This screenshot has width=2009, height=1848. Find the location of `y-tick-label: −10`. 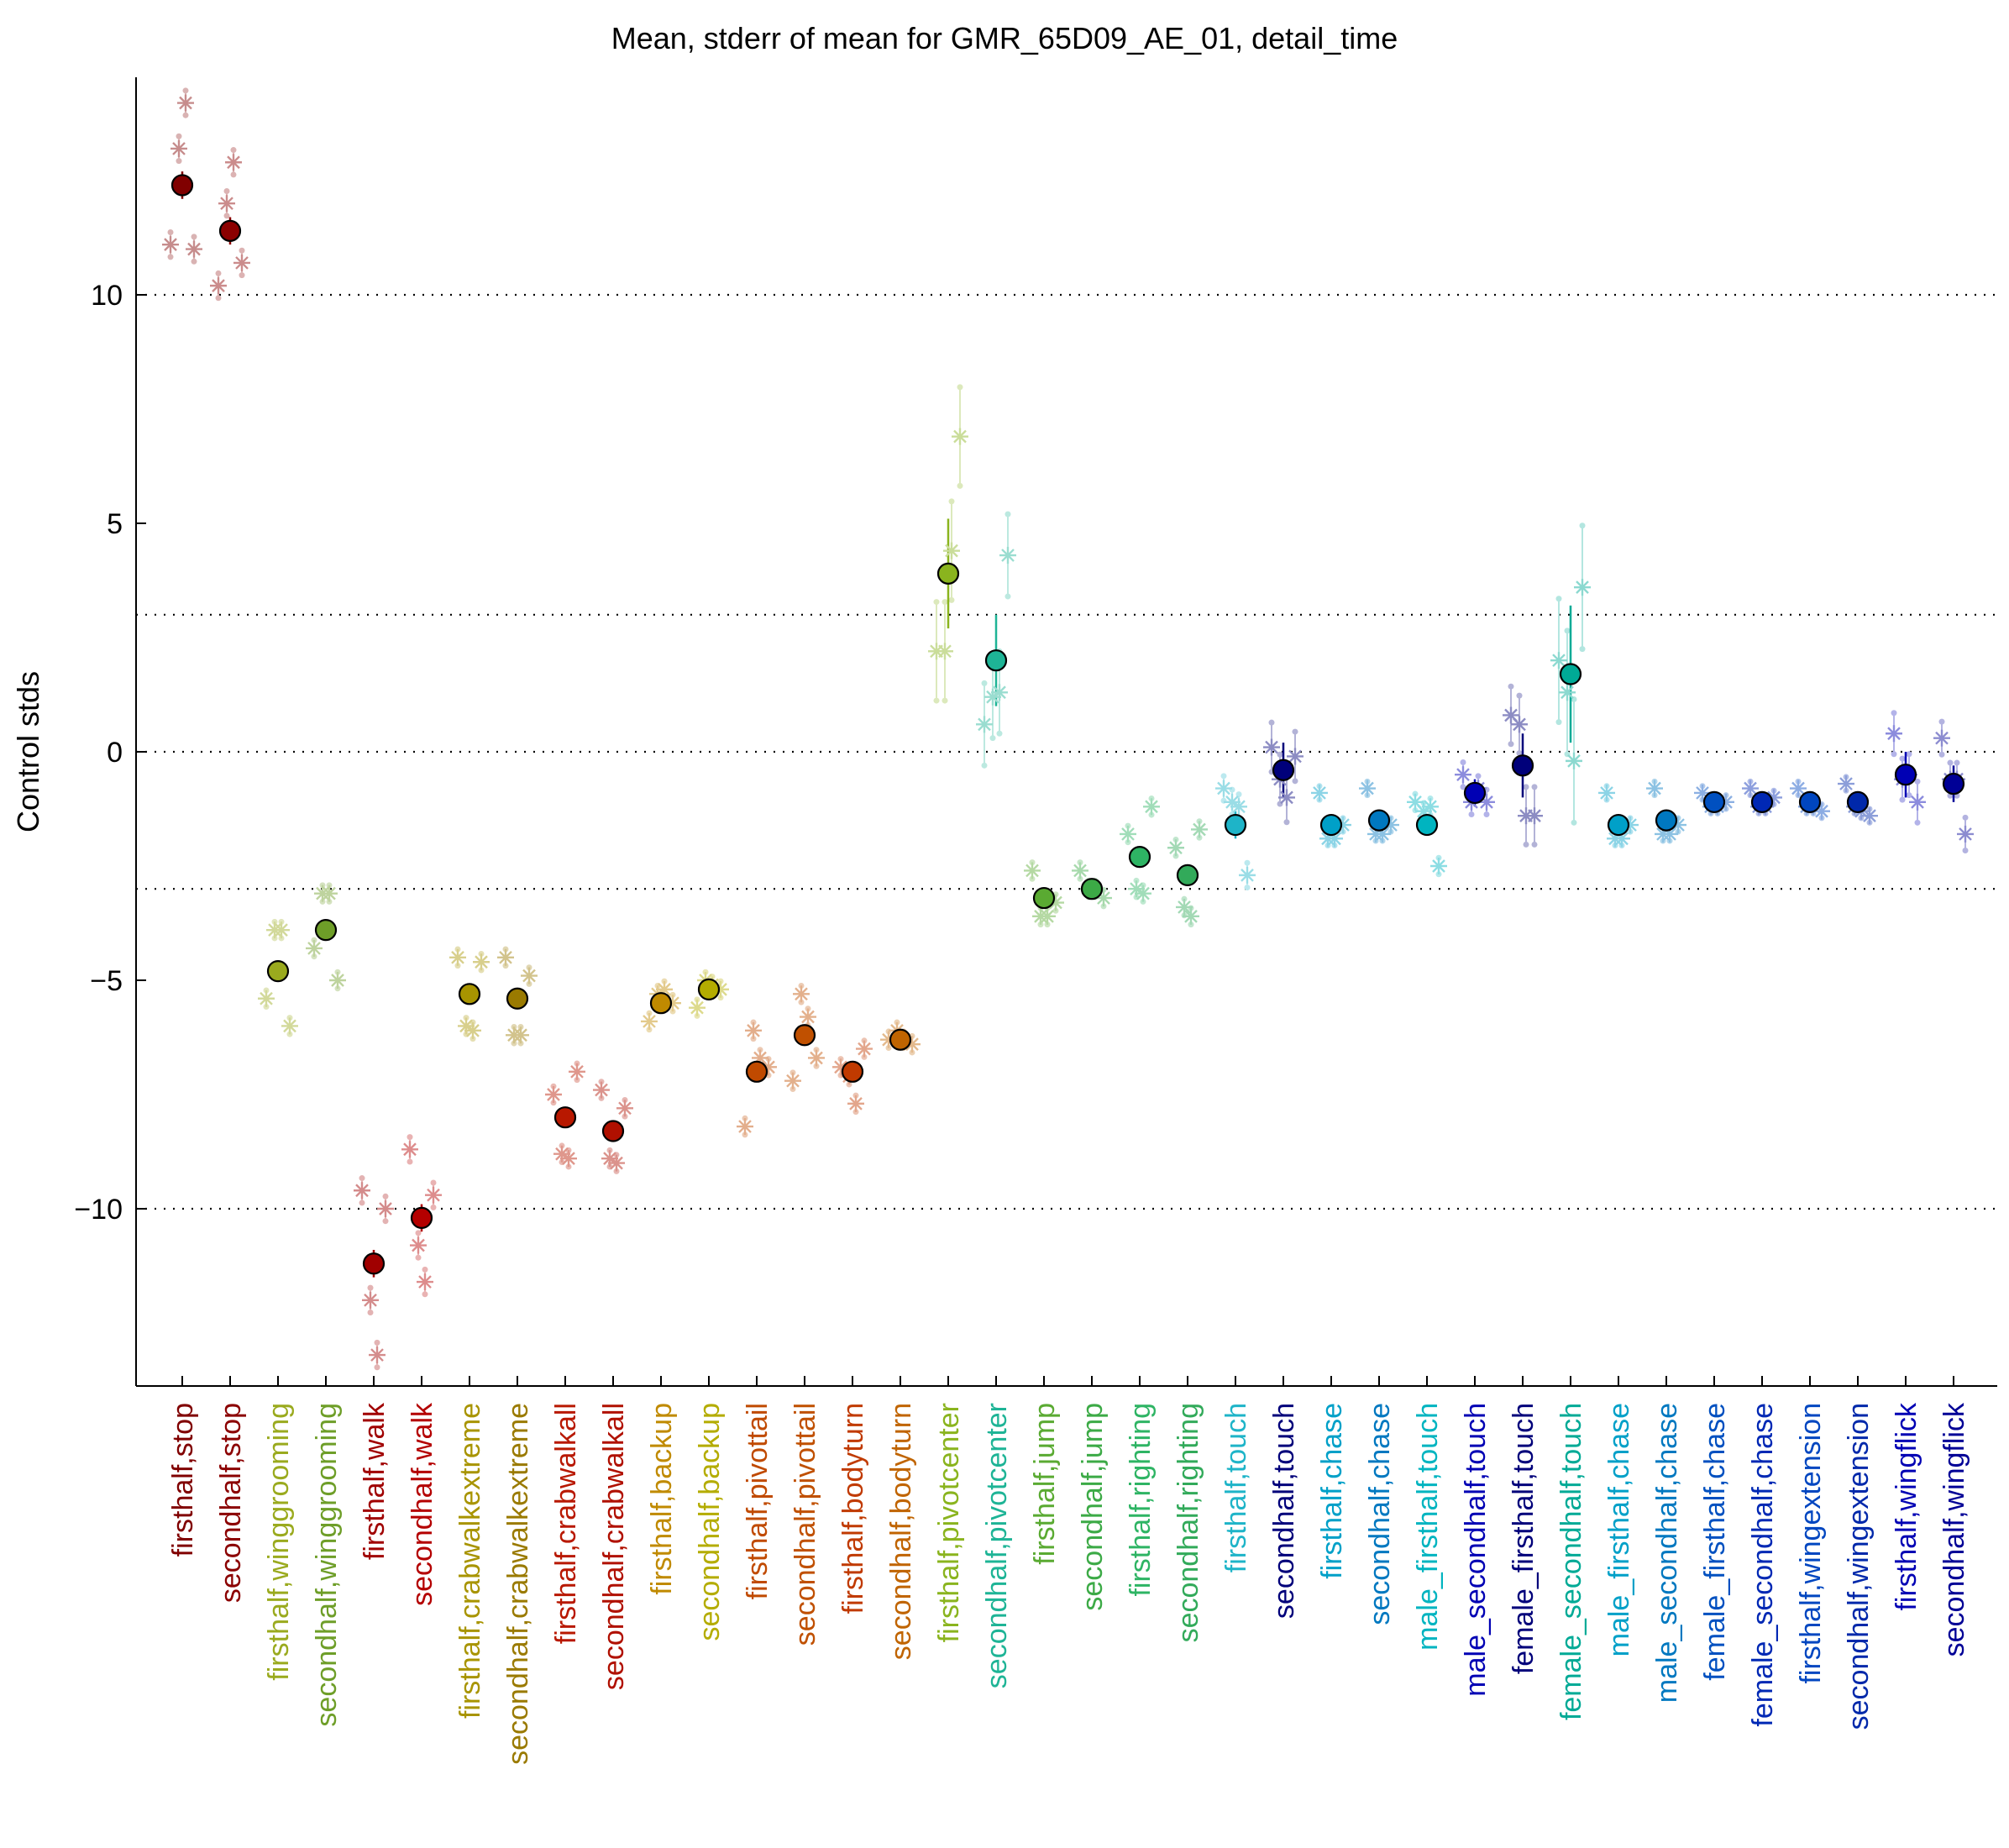

y-tick-label: −10 is located at coordinates (98, 1210).